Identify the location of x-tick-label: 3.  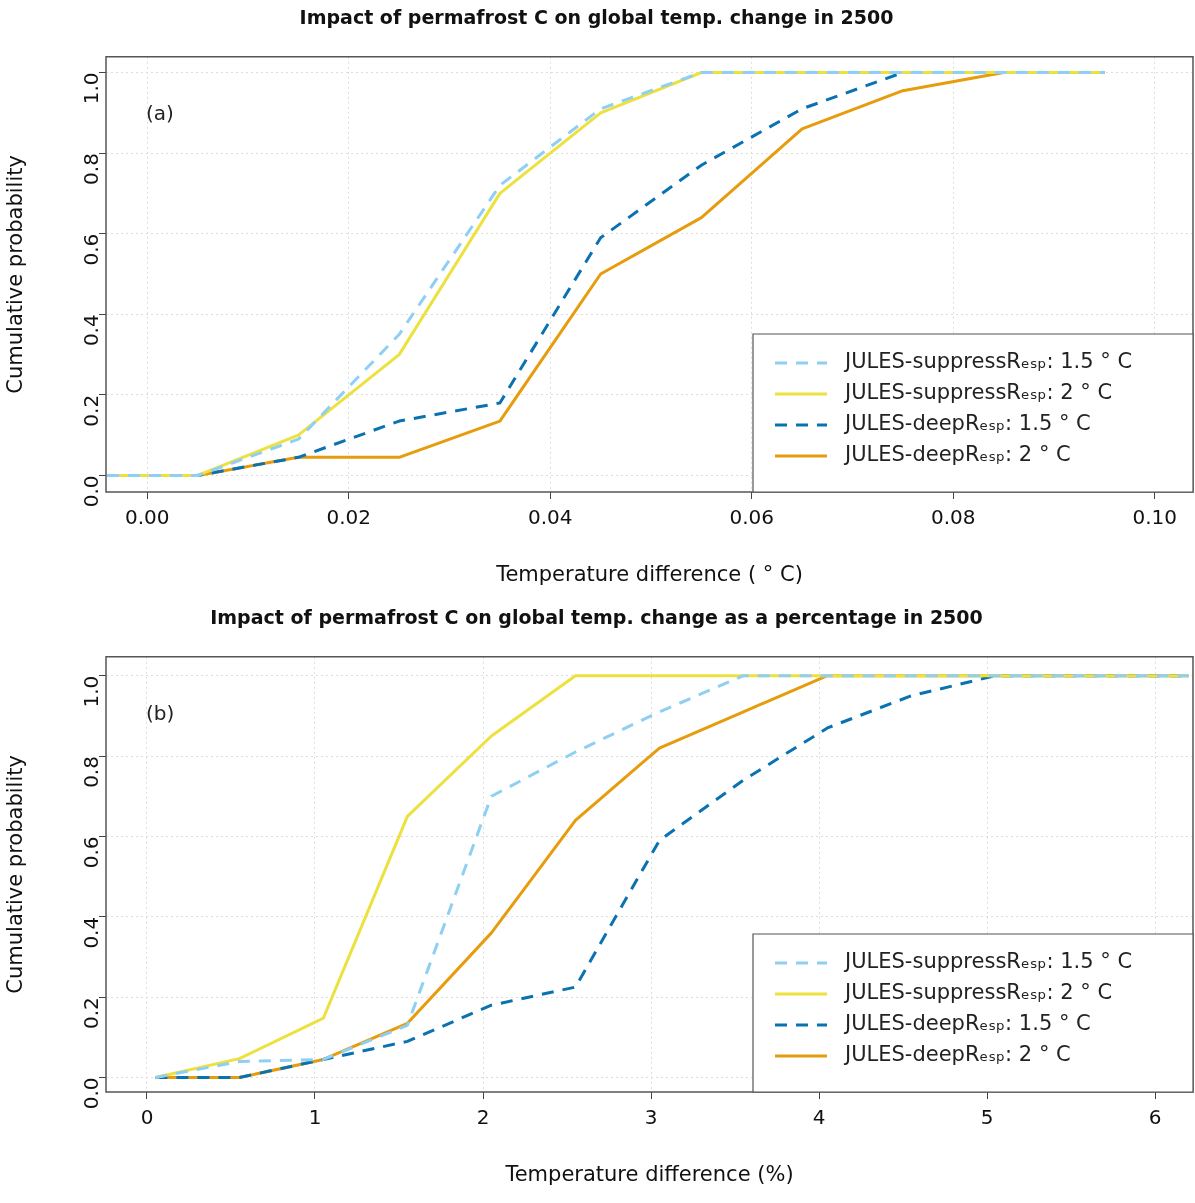
(651, 1117).